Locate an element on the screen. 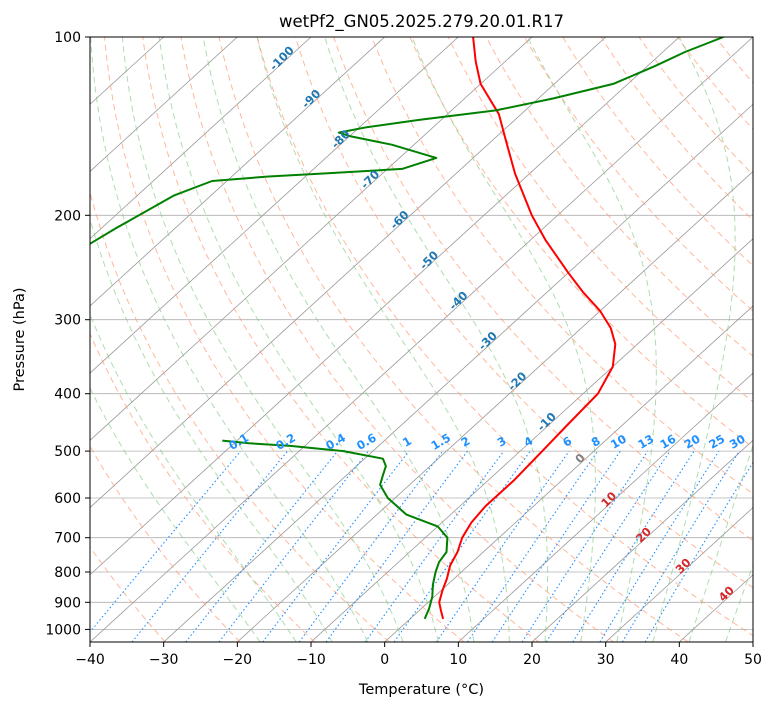  x-tick-label: 30 is located at coordinates (606, 660).